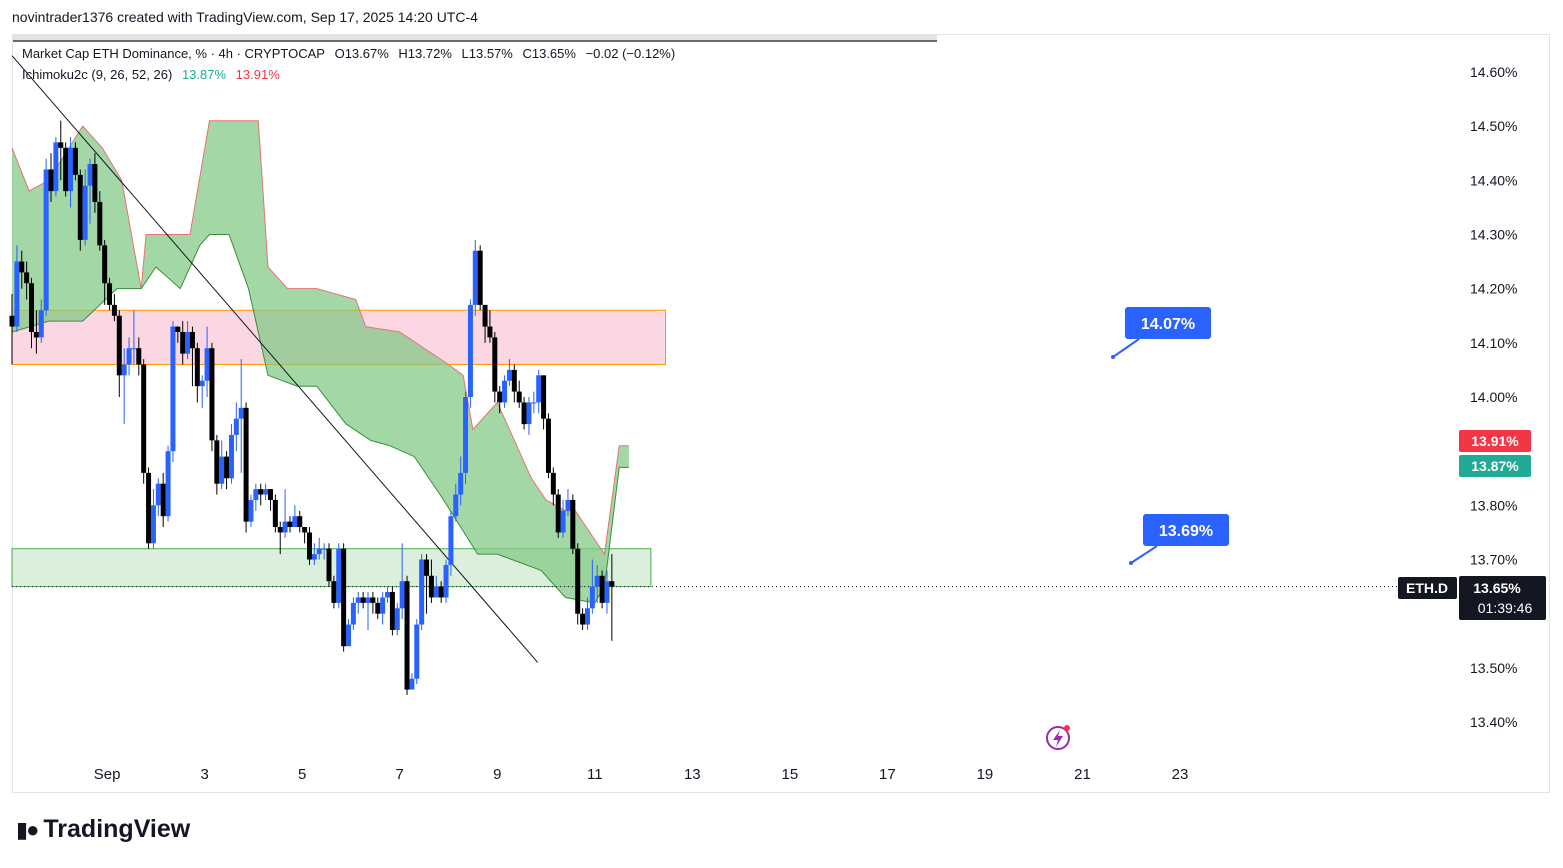 This screenshot has height=868, width=1563. What do you see at coordinates (204, 74) in the screenshot?
I see `indicator-value-1: 13.87%` at bounding box center [204, 74].